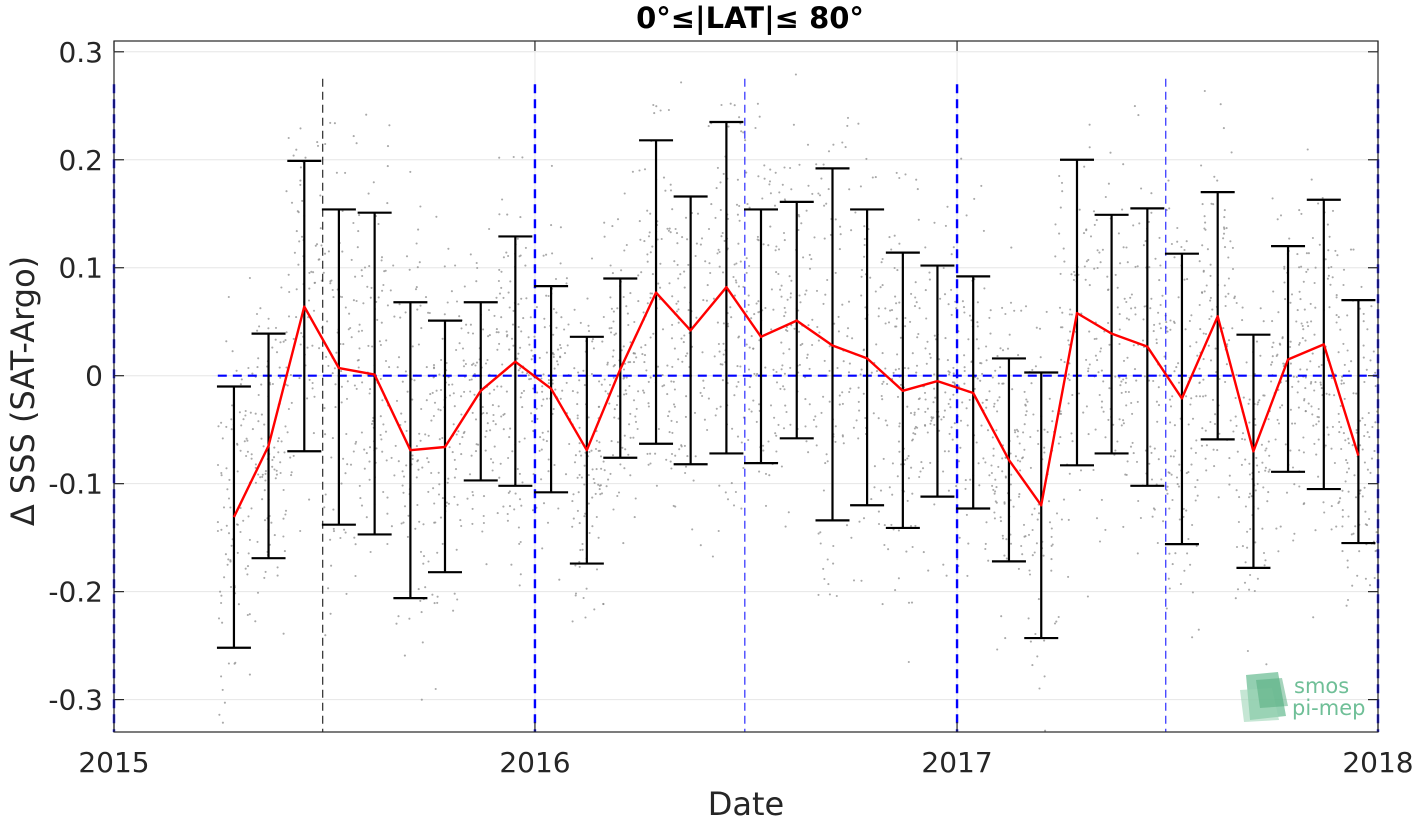 The image size is (1418, 818). I want to click on y-tick-label: 0, so click(94, 376).